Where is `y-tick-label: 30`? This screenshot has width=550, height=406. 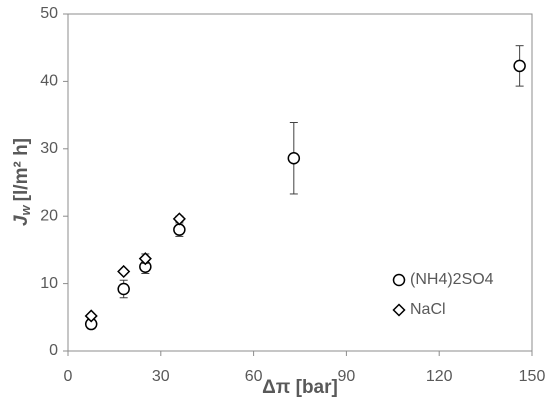
y-tick-label: 30 is located at coordinates (49, 148).